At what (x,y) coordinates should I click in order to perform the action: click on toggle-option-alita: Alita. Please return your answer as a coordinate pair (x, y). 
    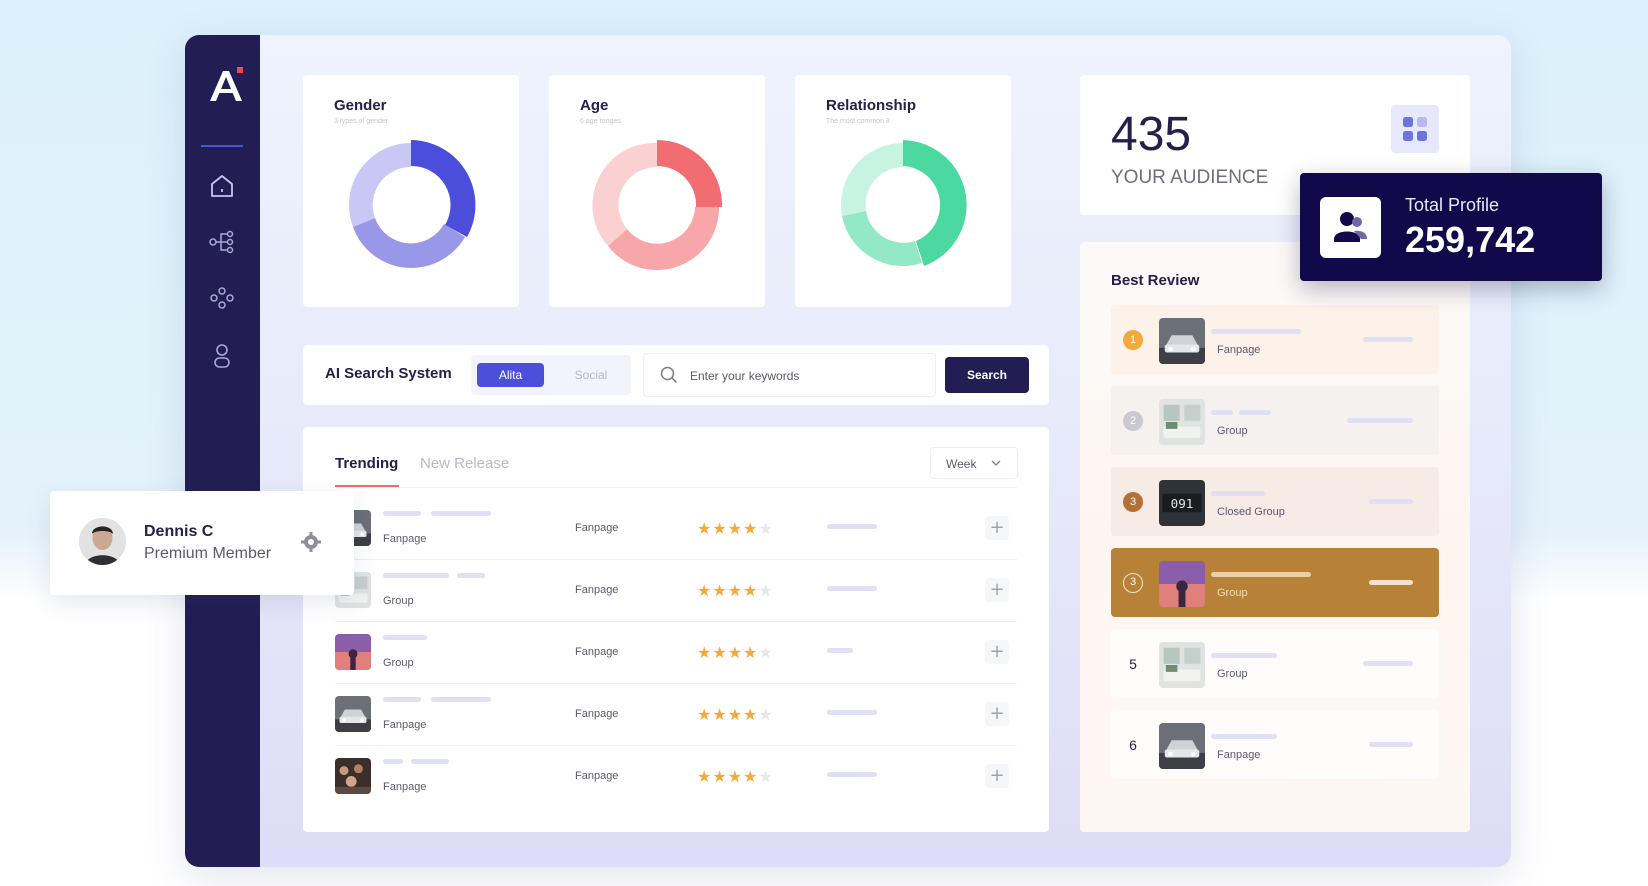
    Looking at the image, I should click on (510, 375).